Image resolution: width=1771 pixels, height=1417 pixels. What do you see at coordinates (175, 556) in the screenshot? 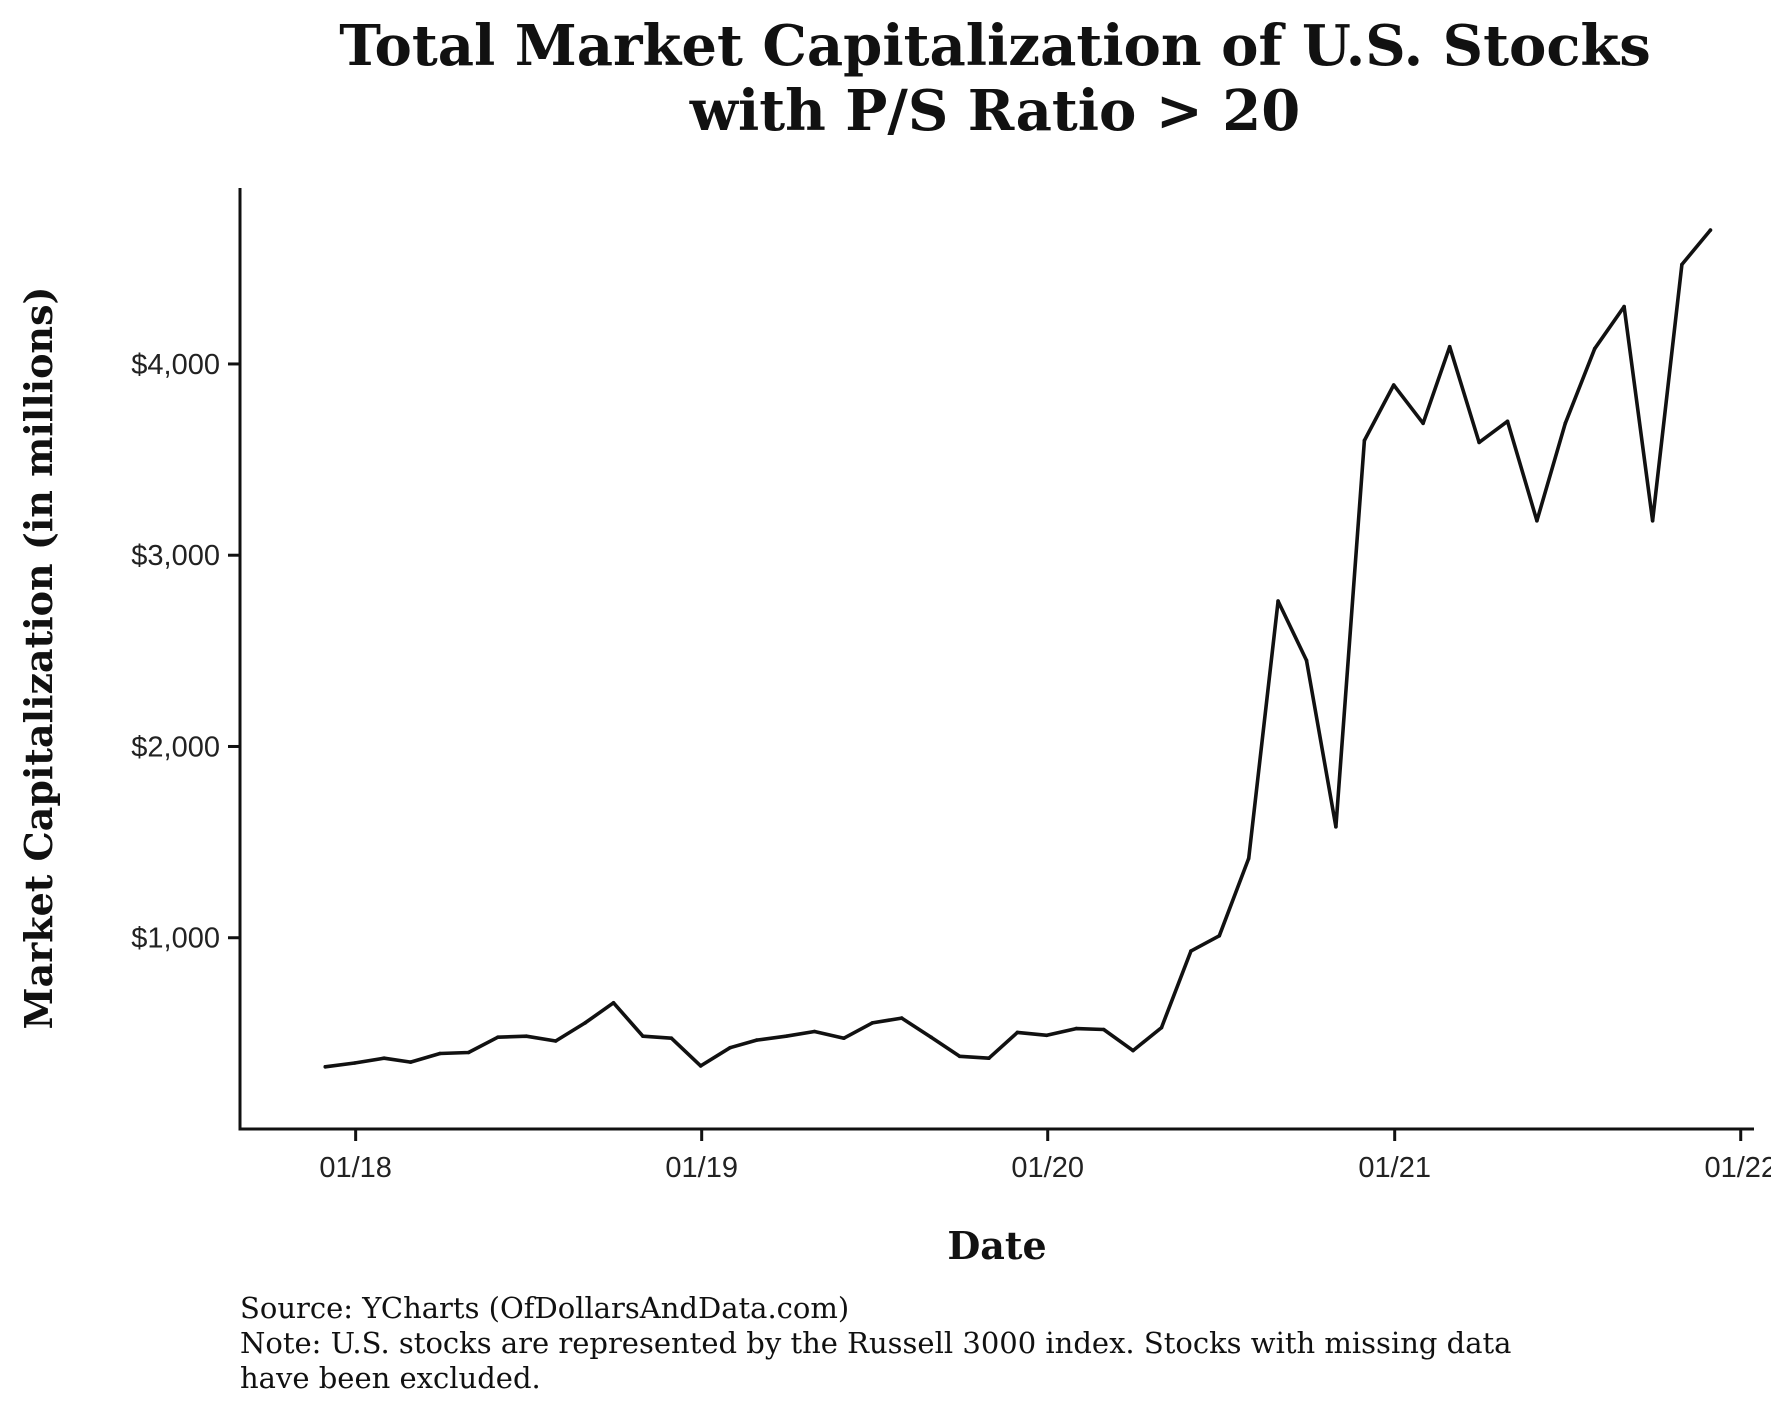
I see `y-tick-label: $3,000` at bounding box center [175, 556].